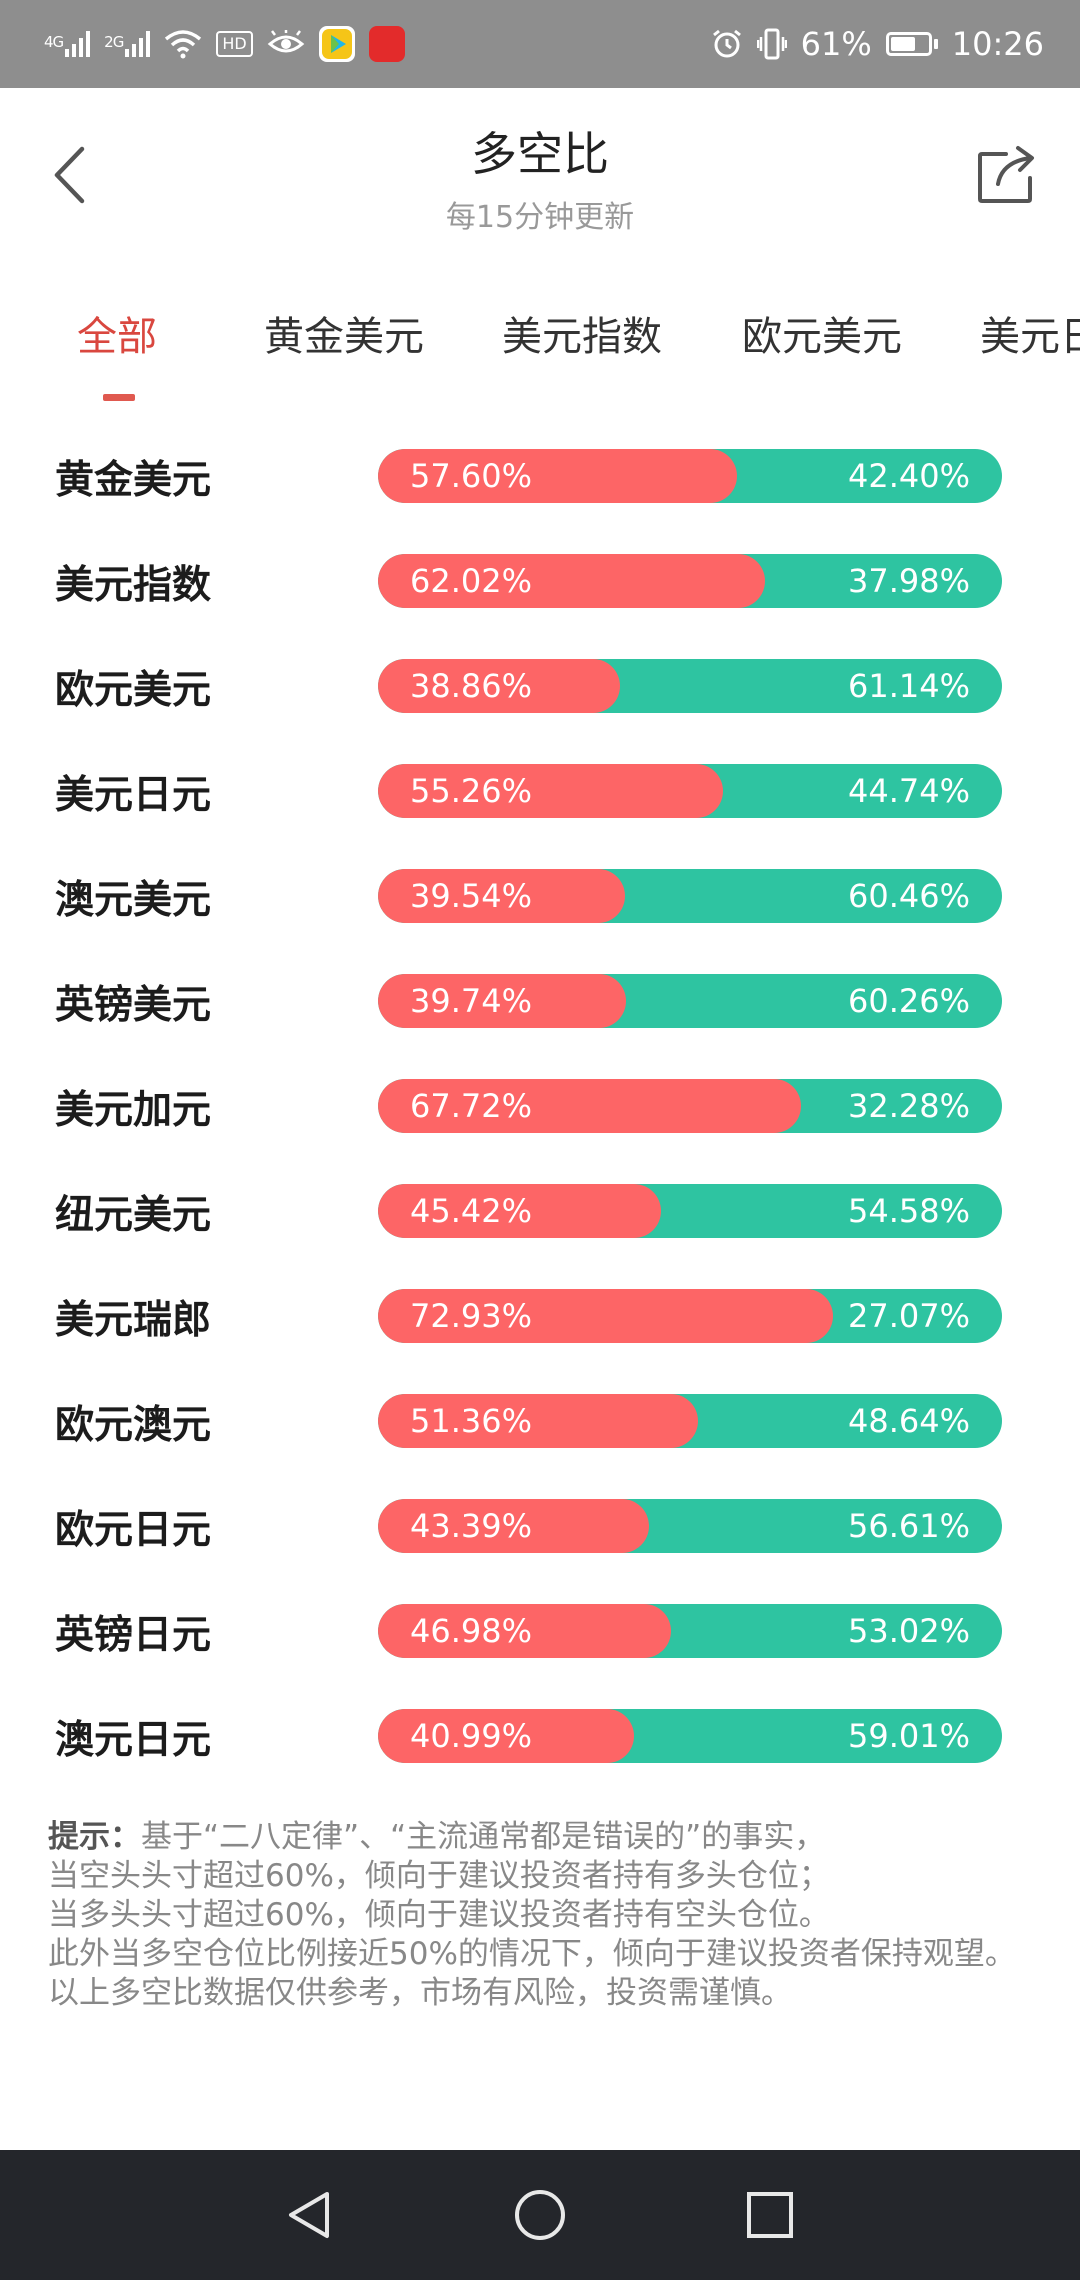 The height and width of the screenshot is (2280, 1080). Describe the element at coordinates (690, 1211) in the screenshot. I see `ratio-bar: 45.42% 54.58%` at that location.